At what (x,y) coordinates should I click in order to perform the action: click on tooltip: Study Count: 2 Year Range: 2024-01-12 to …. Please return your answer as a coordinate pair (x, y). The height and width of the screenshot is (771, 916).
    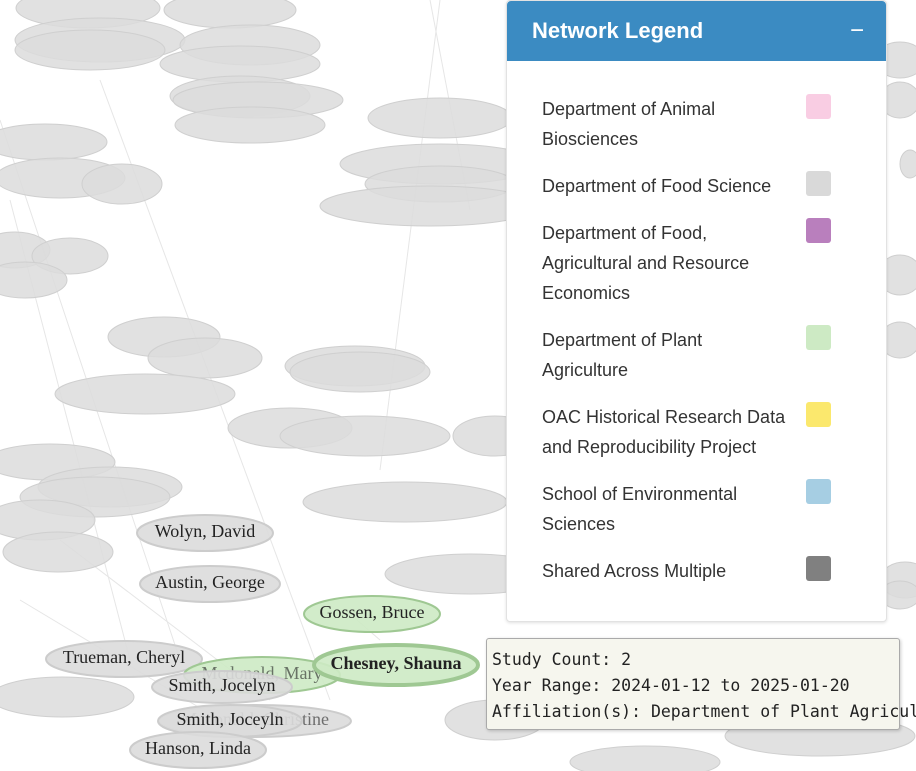
    Looking at the image, I should click on (701, 684).